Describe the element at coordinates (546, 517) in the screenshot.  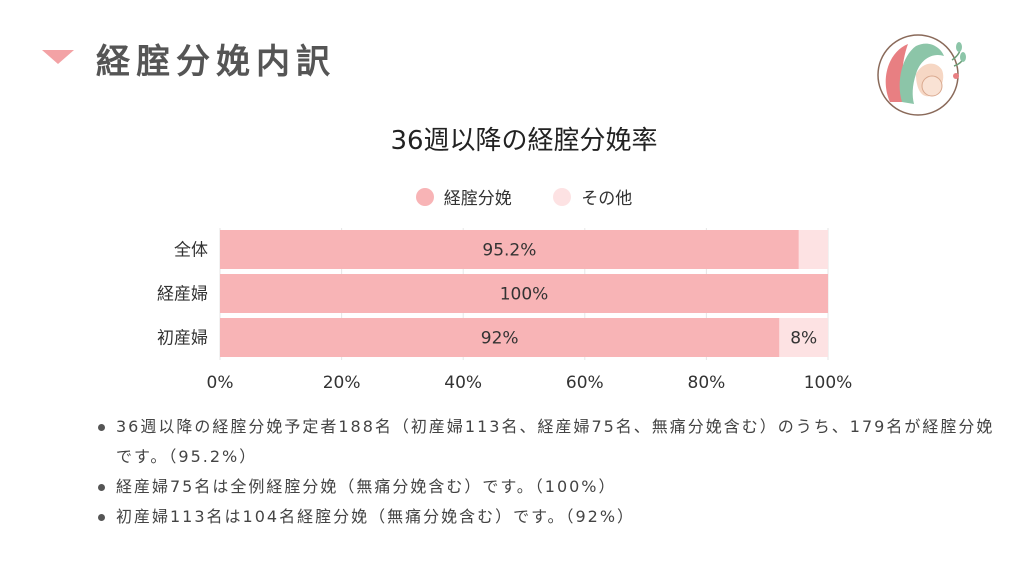
I see `list-item: 初産婦113名は104名経腟分娩（無痛分娩含む）です。（92%）` at that location.